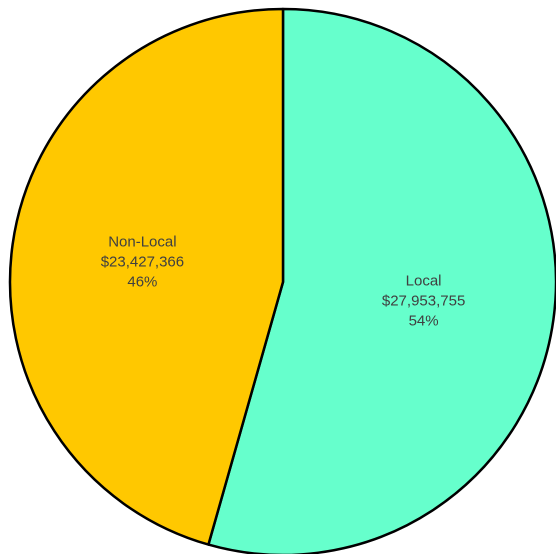 Image resolution: width=556 pixels, height=554 pixels. Describe the element at coordinates (142, 261) in the screenshot. I see `slice-label-non-local-value: $23,427,366` at that location.